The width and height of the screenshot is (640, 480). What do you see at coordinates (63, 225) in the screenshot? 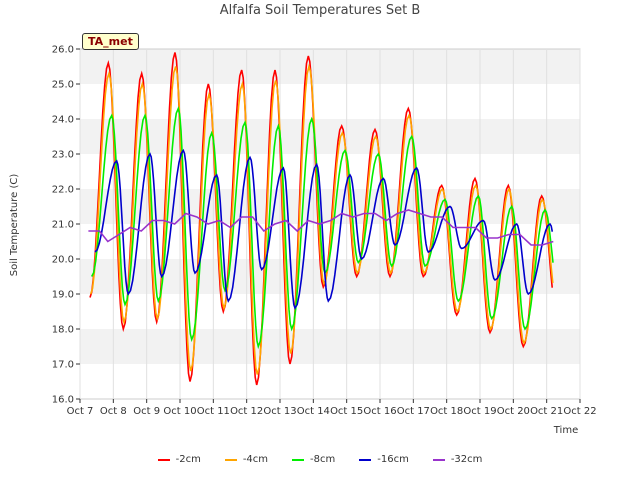
I see `y-tick-label: 21.0` at bounding box center [63, 225].